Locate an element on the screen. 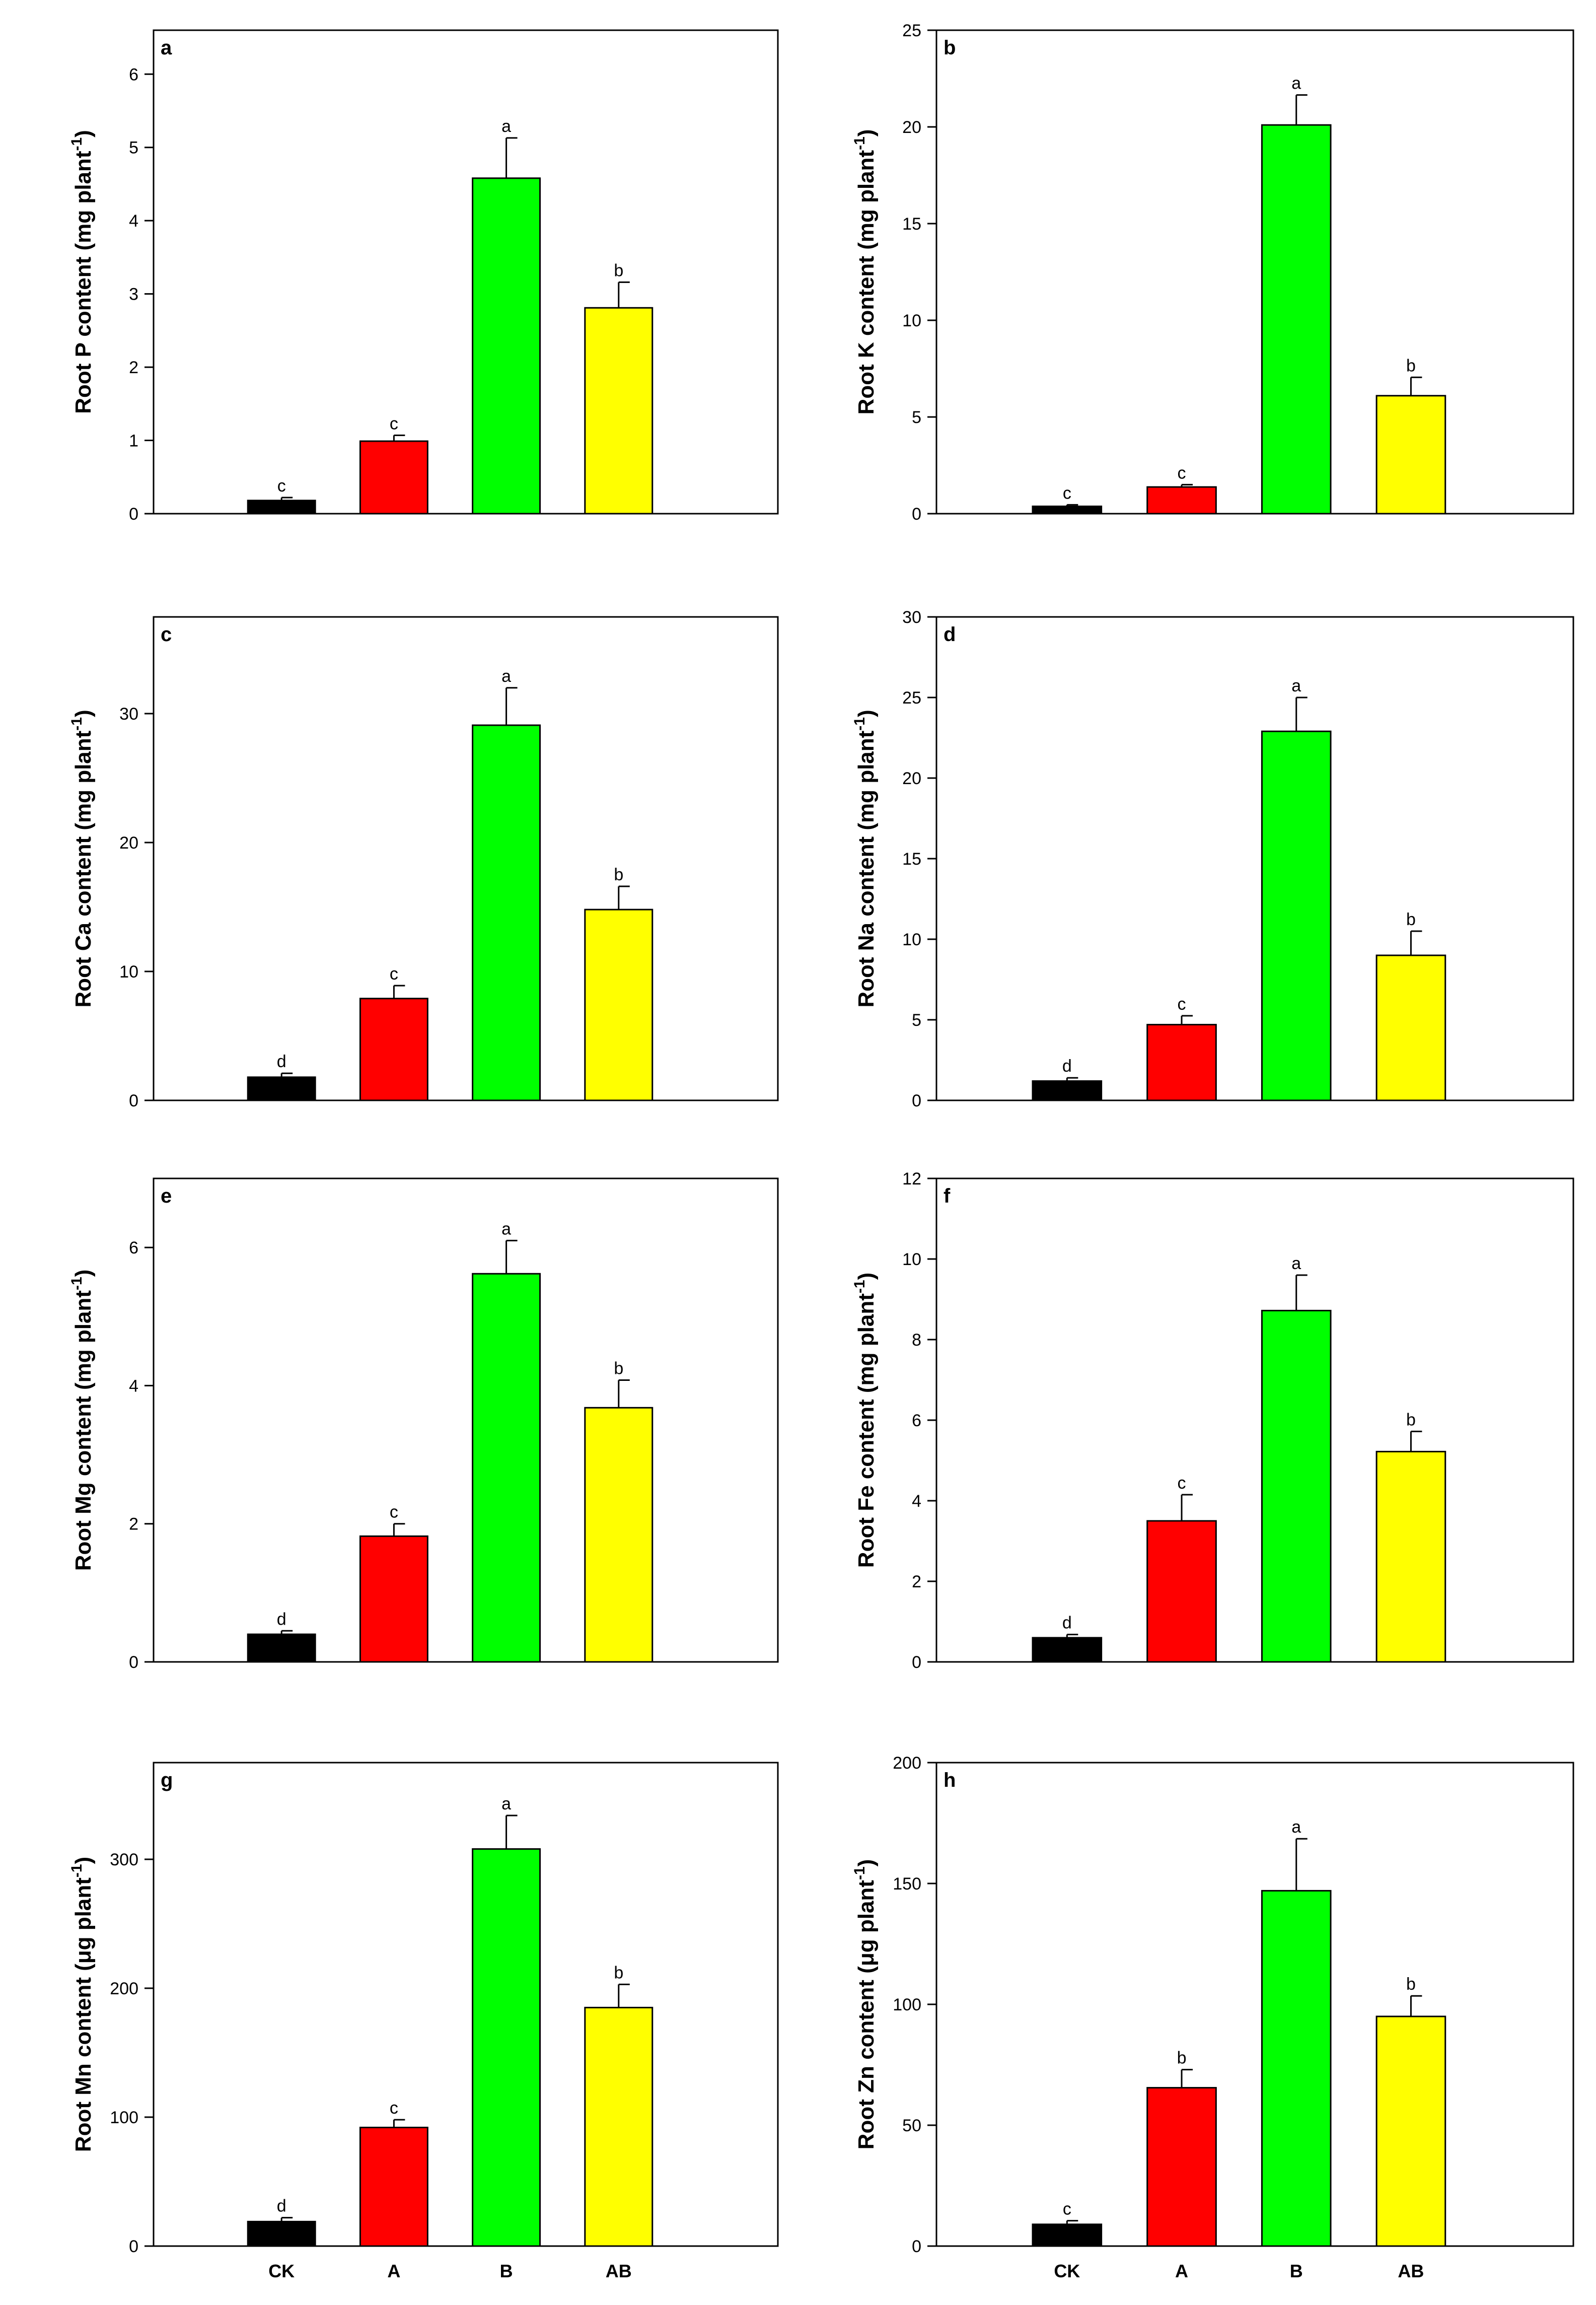 Image resolution: width=1596 pixels, height=2305 pixels. y-axis-label-text: Root Zn content (μg plant is located at coordinates (866, 2015).